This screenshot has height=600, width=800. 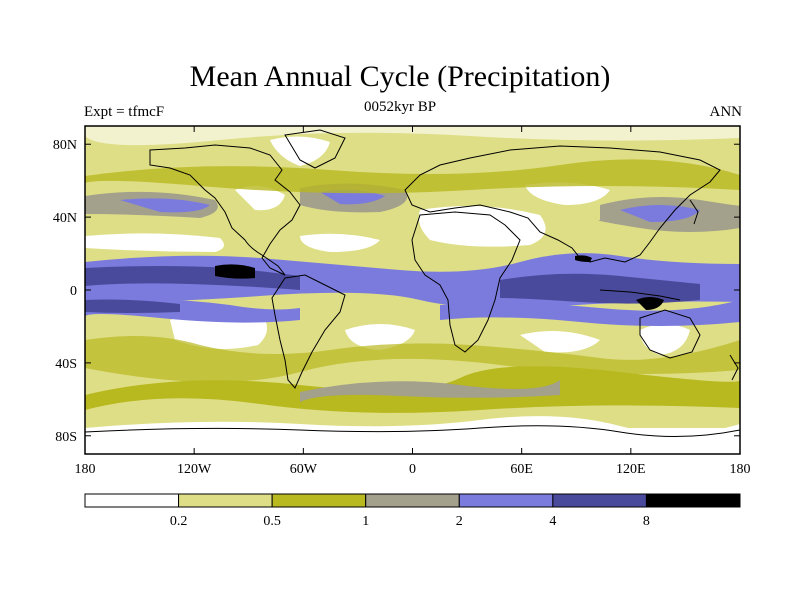 What do you see at coordinates (132, 306) in the screenshot?
I see `field-sepacific-core` at bounding box center [132, 306].